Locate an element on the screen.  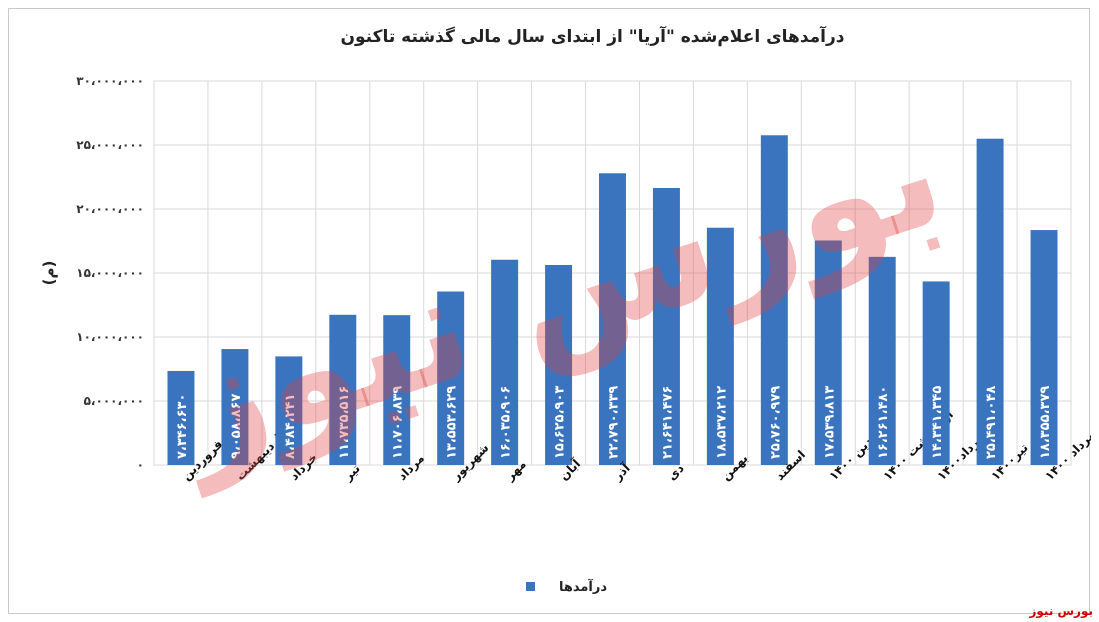
bar-value-label: ۱۸،۳۵۵،۳۷۹ is located at coordinates (1045, 422).